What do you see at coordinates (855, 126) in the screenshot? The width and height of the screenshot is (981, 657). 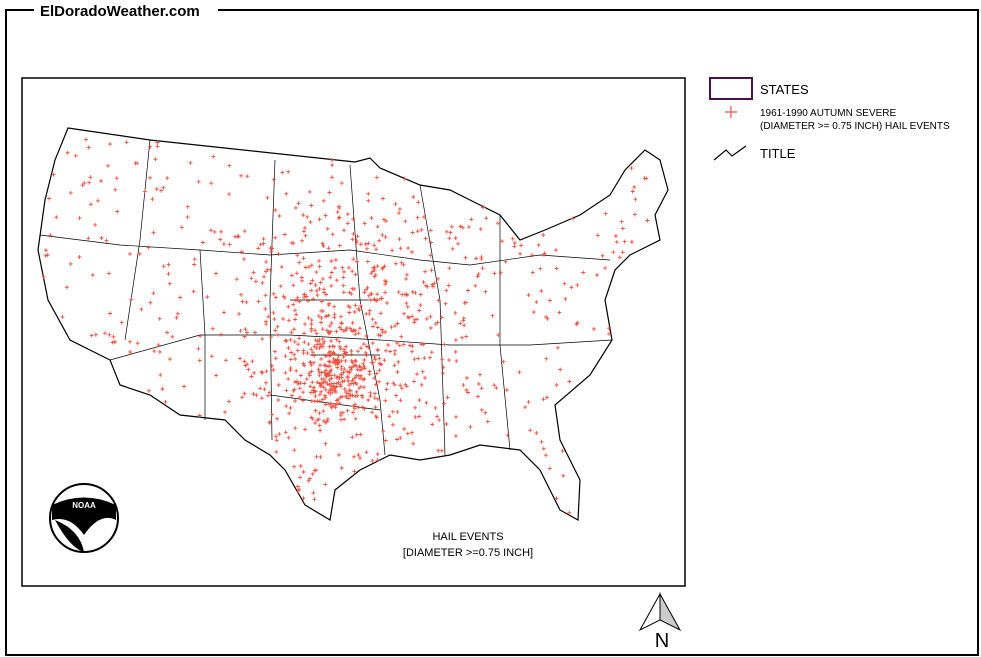 I see `legend-hail-line-2: (DIAMETER >= 0.75 INCH) HAIL EVENTS` at bounding box center [855, 126].